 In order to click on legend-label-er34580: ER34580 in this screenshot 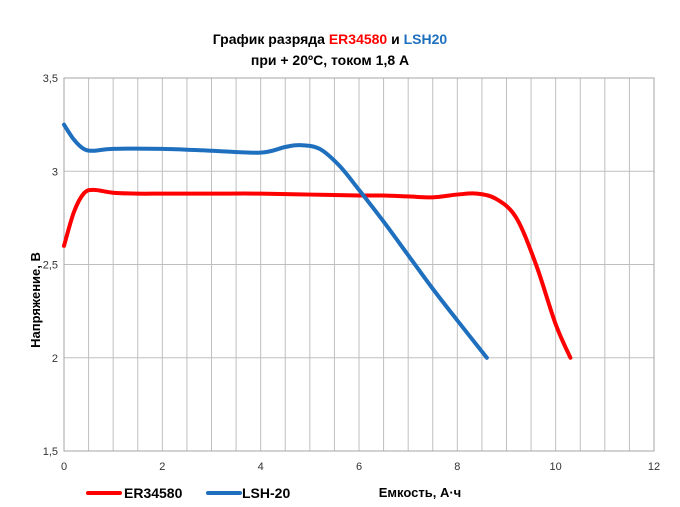, I will do `click(153, 493)`.